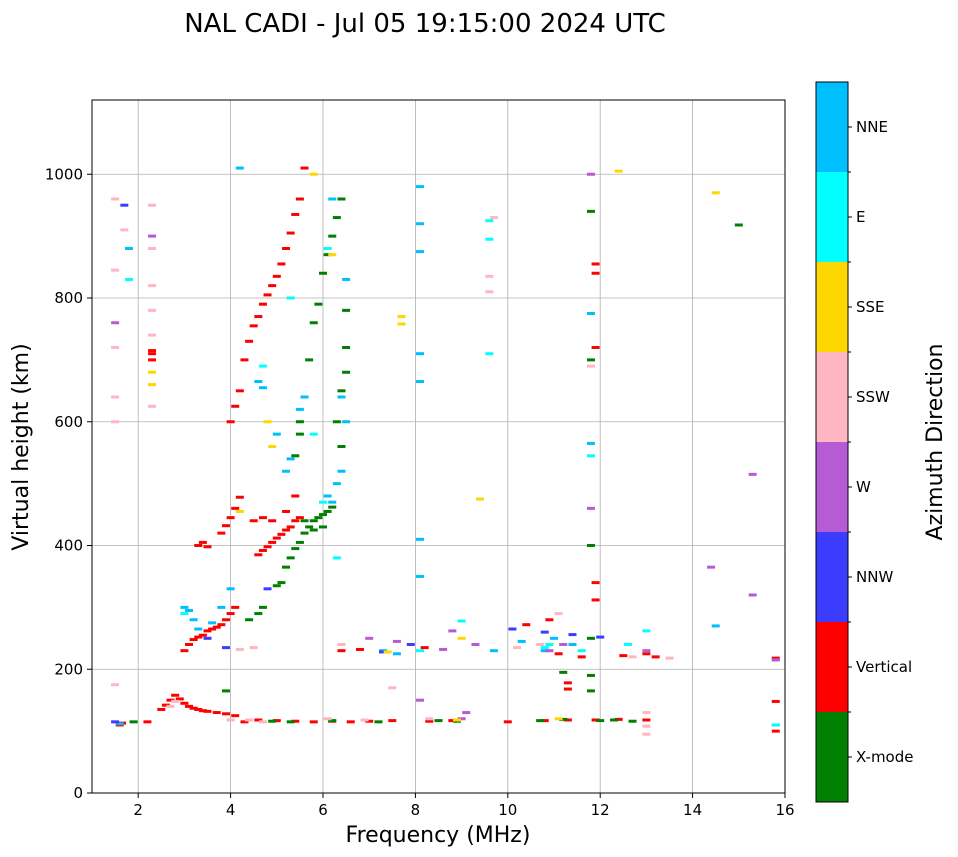 This screenshot has width=958, height=857. What do you see at coordinates (68, 483) in the screenshot?
I see `y-axis-ticks: 0 200 400 600 800 1000` at bounding box center [68, 483].